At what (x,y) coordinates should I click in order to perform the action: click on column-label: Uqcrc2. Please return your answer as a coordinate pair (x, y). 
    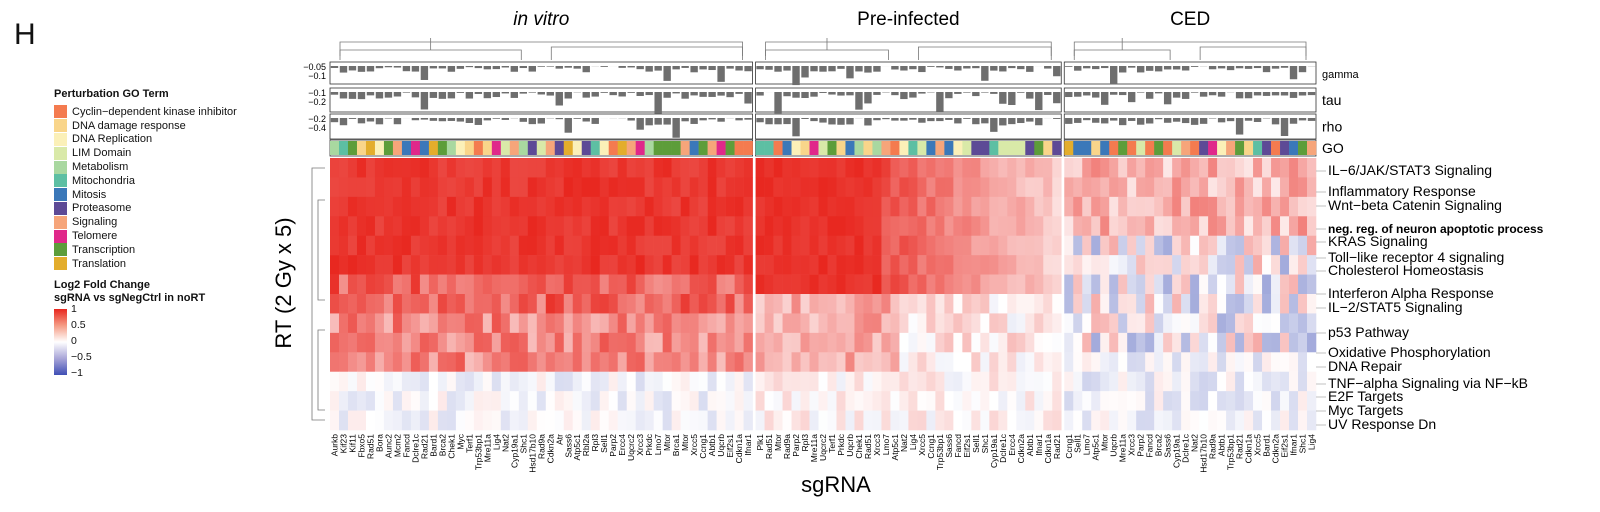
    Looking at the image, I should click on (631, 447).